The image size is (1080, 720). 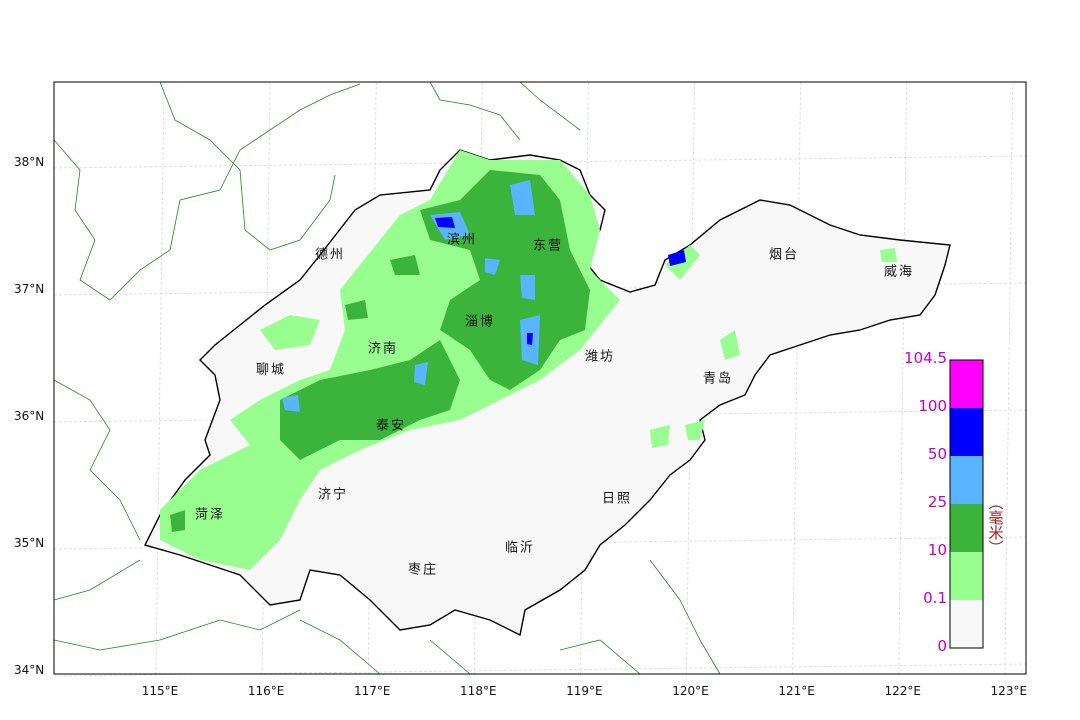 I want to click on colorbar-label: 50, so click(x=937, y=454).